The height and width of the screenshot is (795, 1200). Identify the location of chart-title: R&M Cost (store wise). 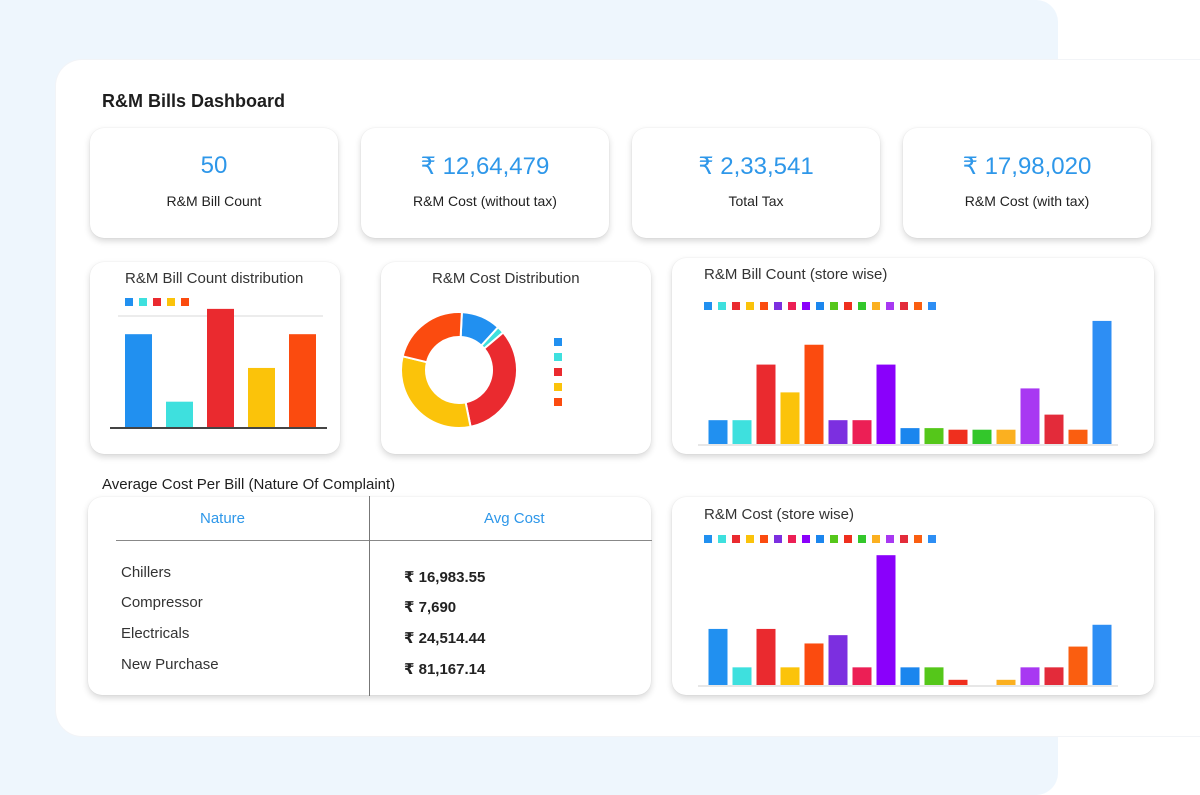
(779, 514).